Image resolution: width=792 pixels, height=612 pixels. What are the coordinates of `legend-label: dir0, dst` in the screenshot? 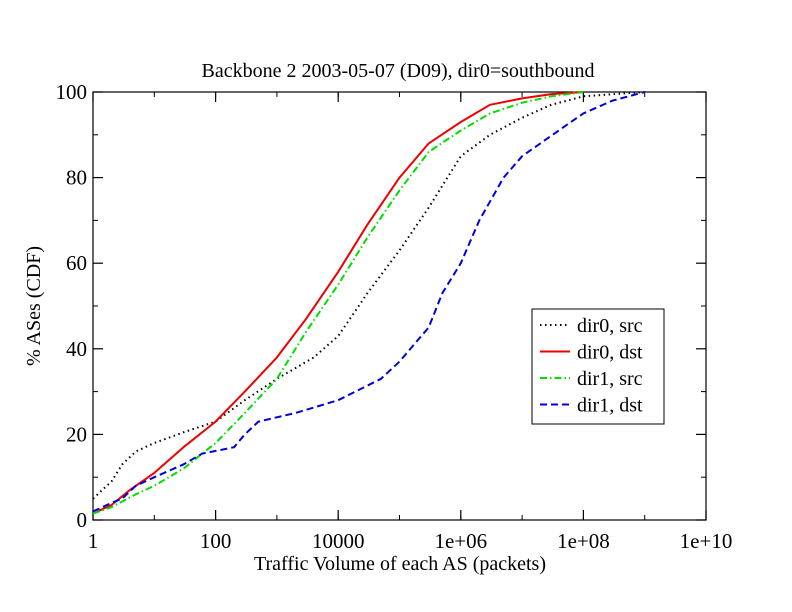 It's located at (610, 353).